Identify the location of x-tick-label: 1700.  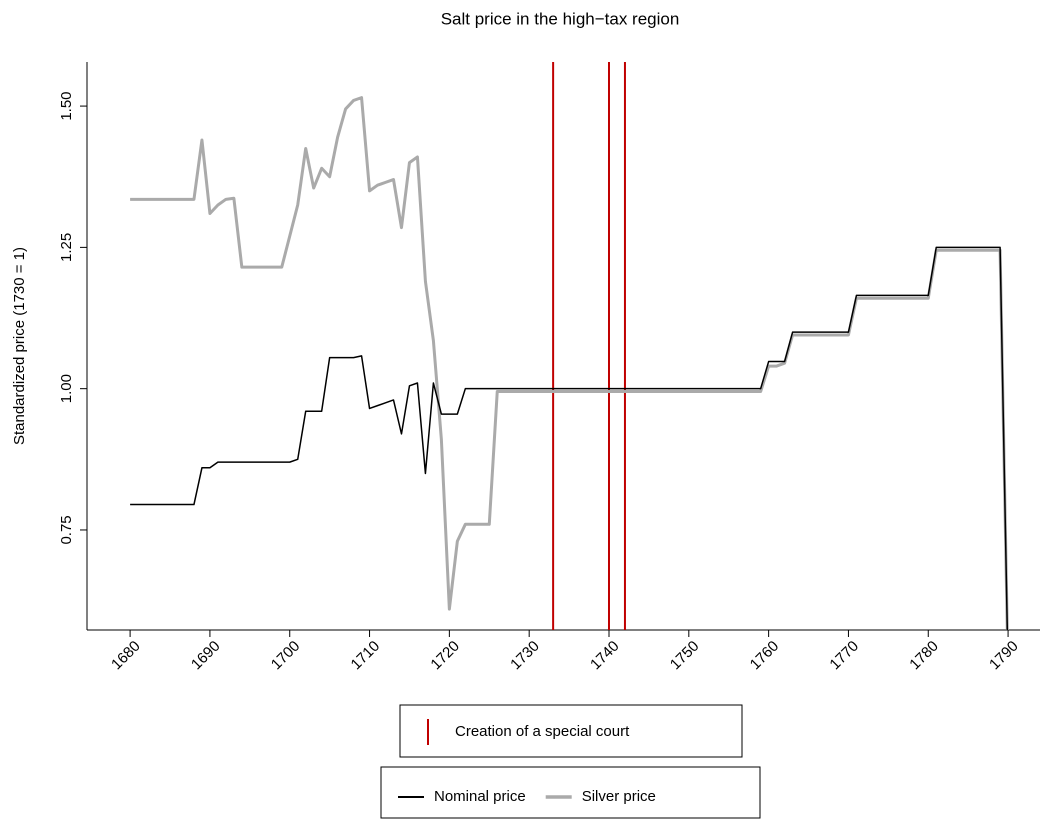
(286, 656).